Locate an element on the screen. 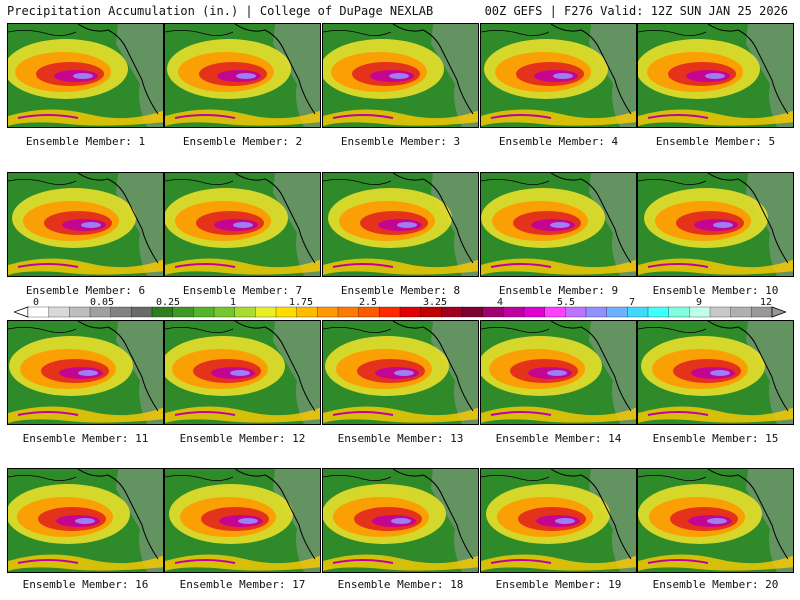  member-caption-17: Ensemble Member: 17 is located at coordinates (242, 584).